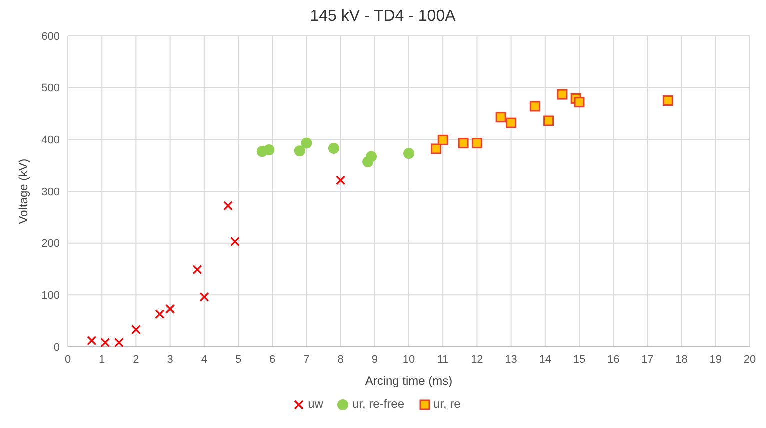 Image resolution: width=766 pixels, height=428 pixels. What do you see at coordinates (204, 360) in the screenshot?
I see `x-tick-label: 4` at bounding box center [204, 360].